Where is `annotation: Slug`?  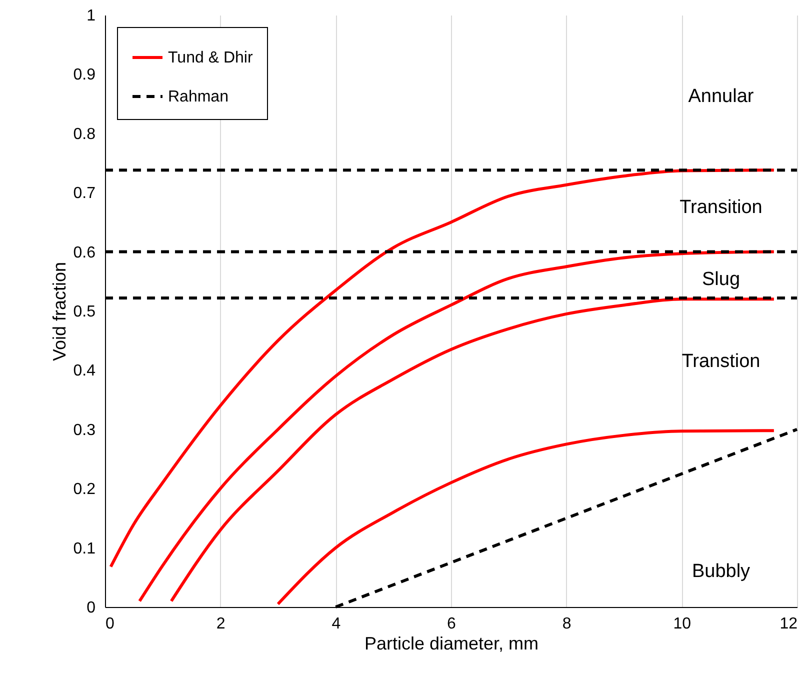 annotation: Slug is located at coordinates (721, 279).